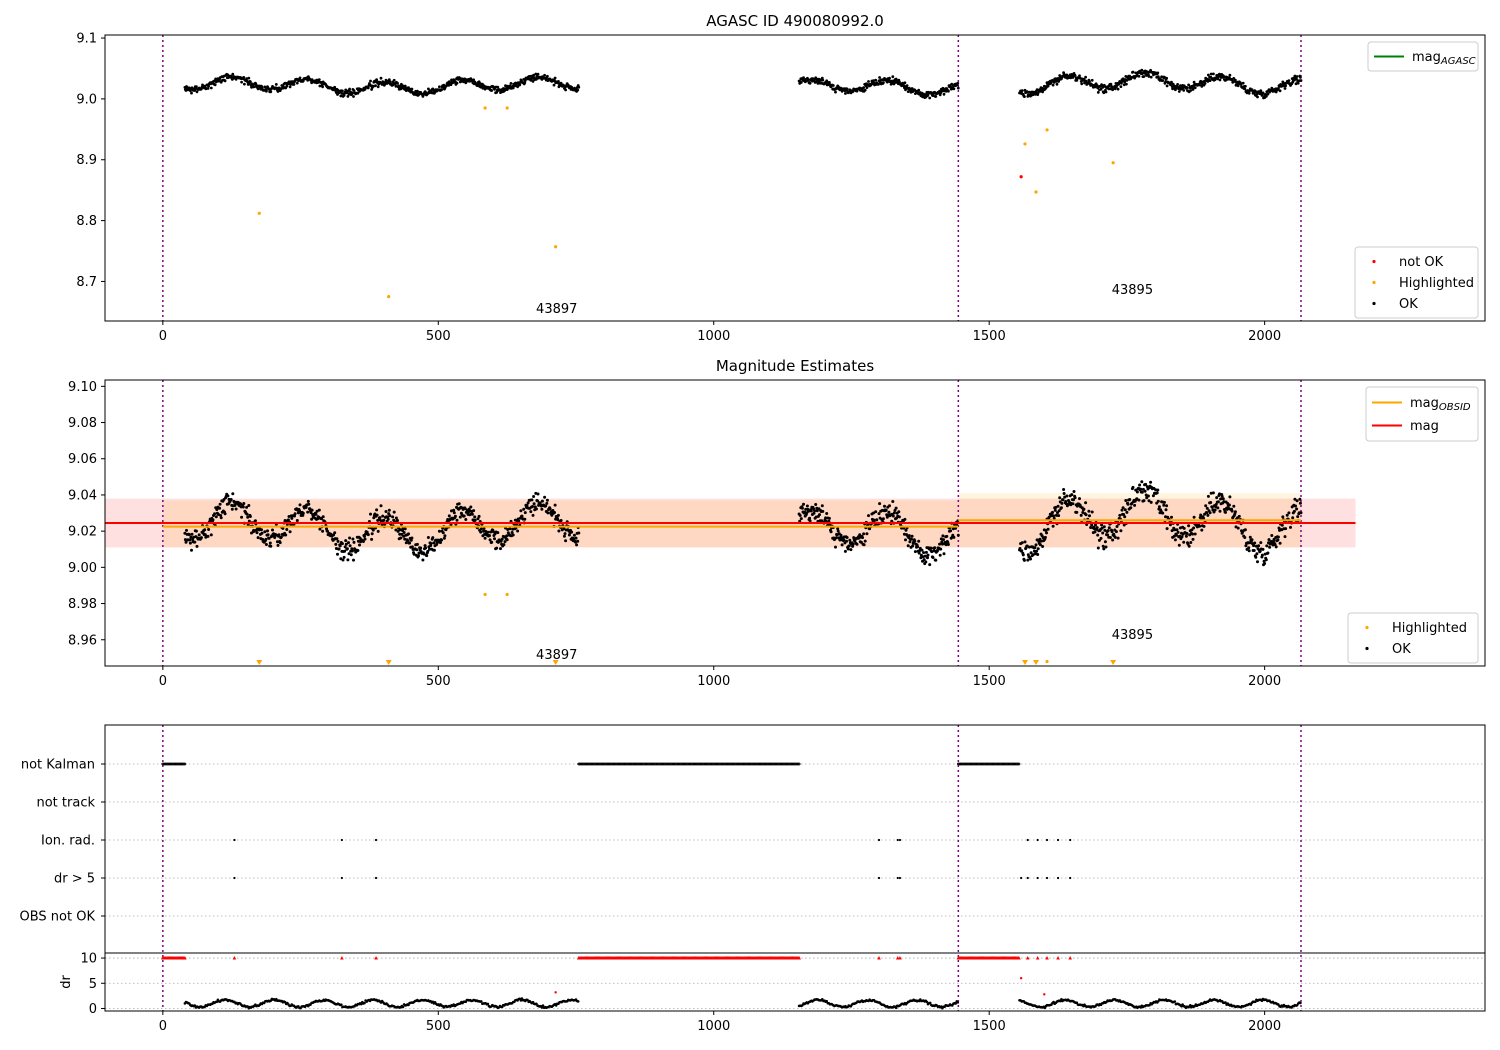 The image size is (1500, 1050). Describe the element at coordinates (989, 681) in the screenshot. I see `panel-2-xtick-label-3: 1500` at that location.